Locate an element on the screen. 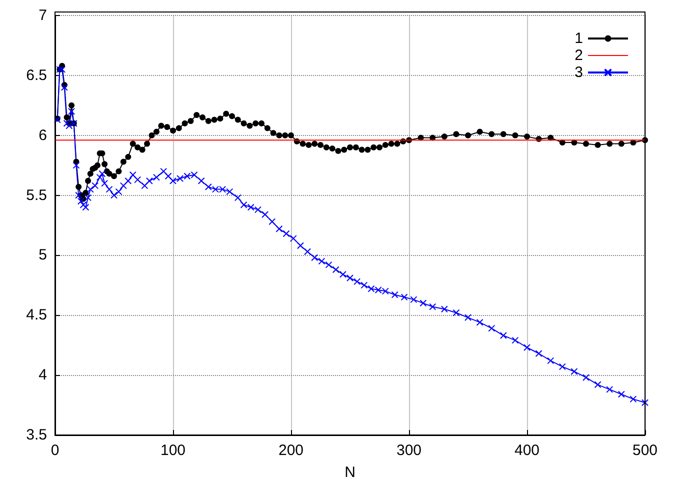 The image size is (682, 495). y-tick-label: 7 is located at coordinates (42, 15).